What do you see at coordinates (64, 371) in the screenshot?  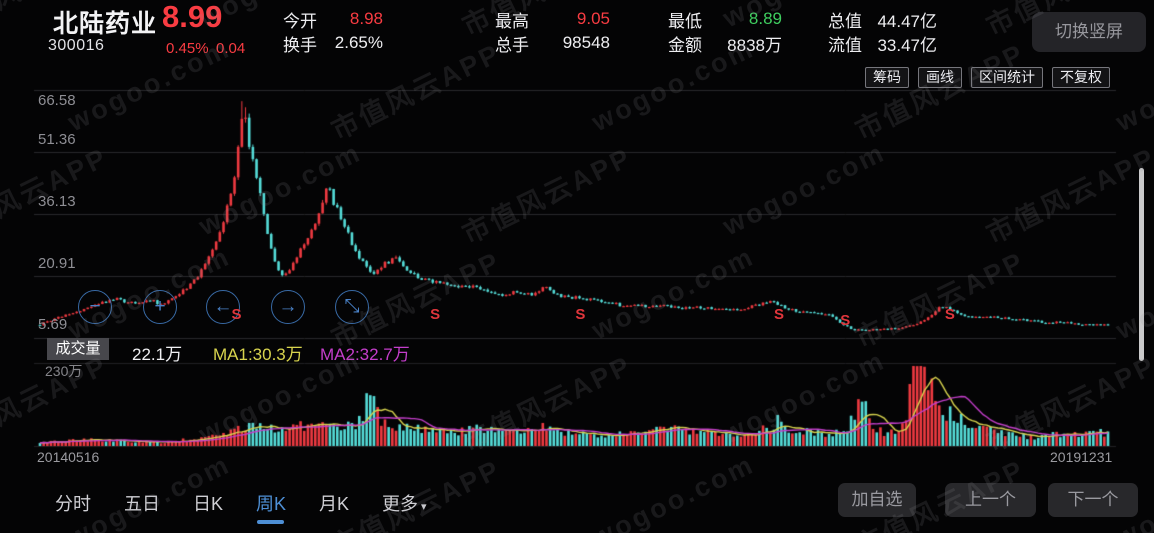 I see `volume-scale-max: 230万` at bounding box center [64, 371].